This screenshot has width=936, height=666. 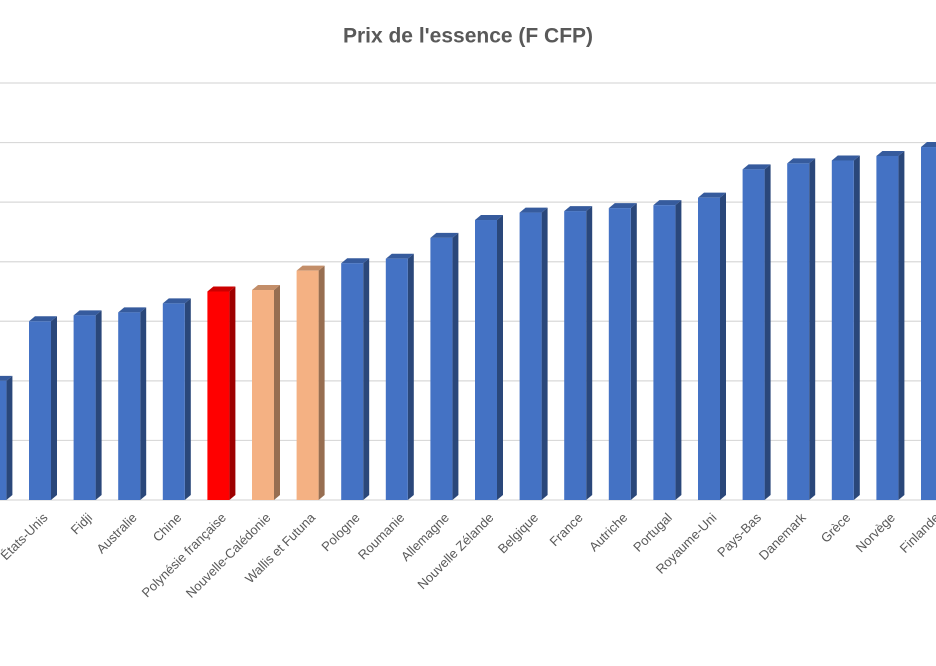 I want to click on x-tick-label: Norvège, so click(x=875, y=532).